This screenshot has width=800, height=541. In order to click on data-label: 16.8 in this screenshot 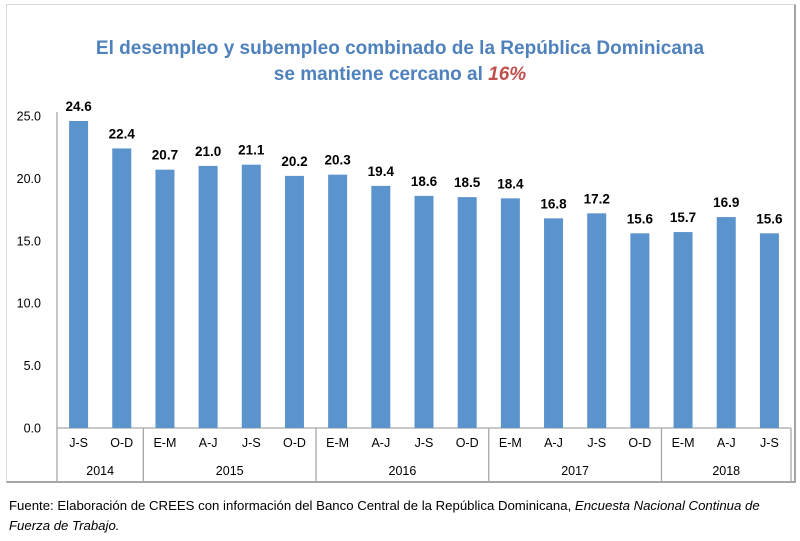, I will do `click(553, 203)`.